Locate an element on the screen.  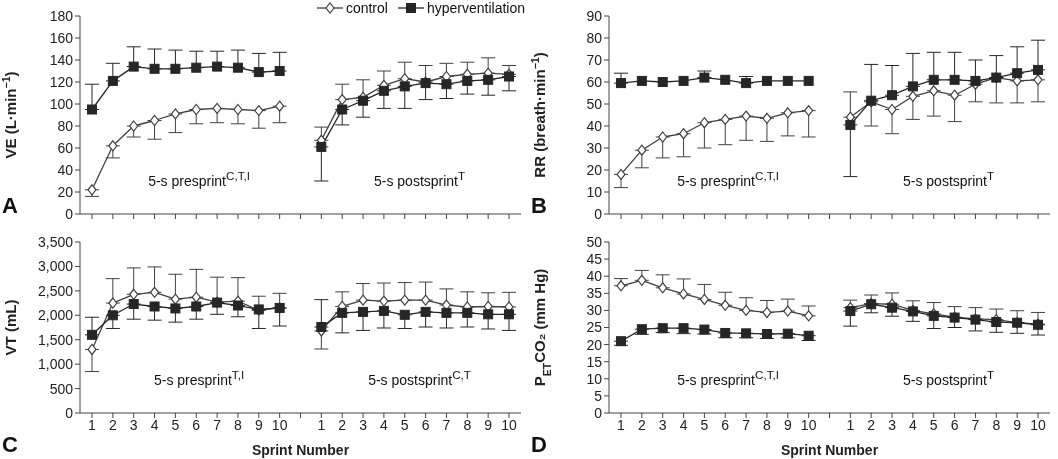
text: D is located at coordinates (539, 445).